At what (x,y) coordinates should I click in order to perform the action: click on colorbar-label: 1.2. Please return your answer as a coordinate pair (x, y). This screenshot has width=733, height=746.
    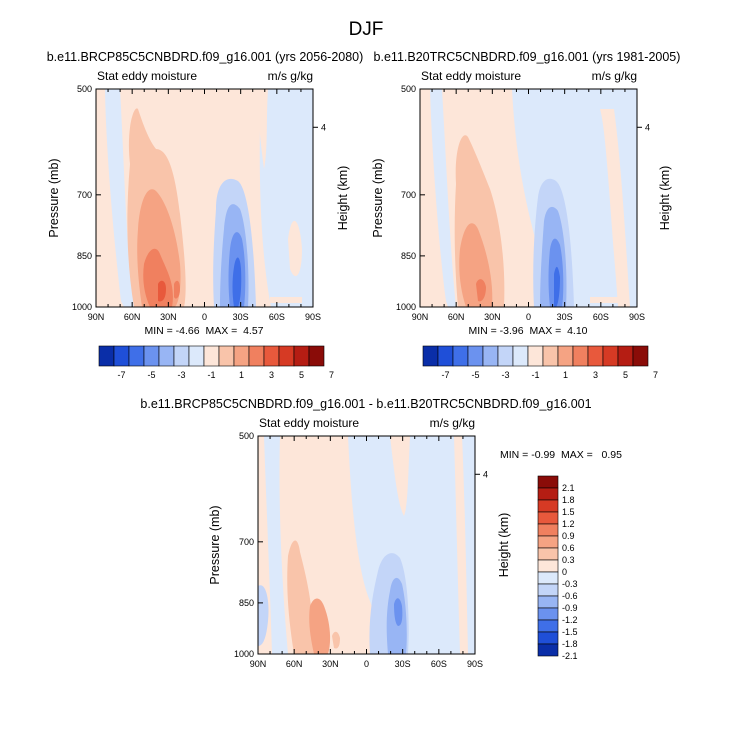
    Looking at the image, I should click on (568, 524).